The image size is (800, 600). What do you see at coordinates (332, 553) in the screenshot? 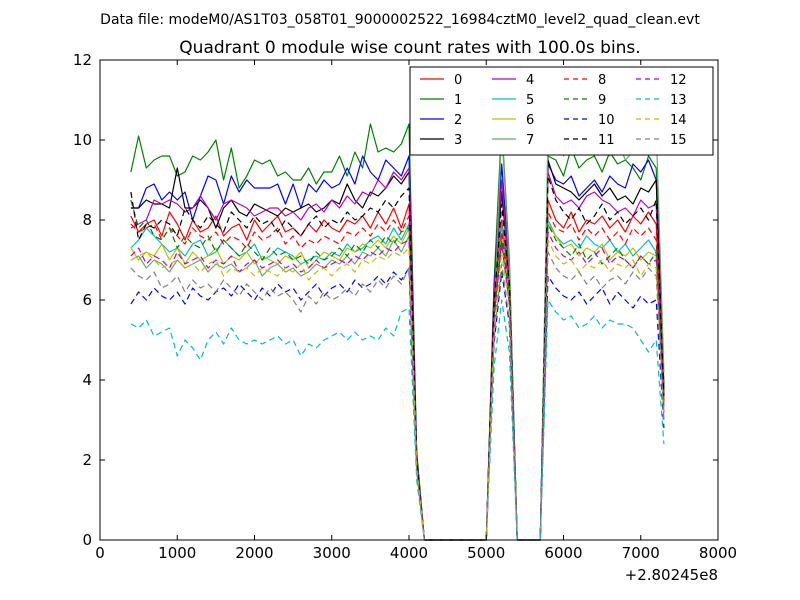
I see `x-tick-label: 3000` at bounding box center [332, 553].